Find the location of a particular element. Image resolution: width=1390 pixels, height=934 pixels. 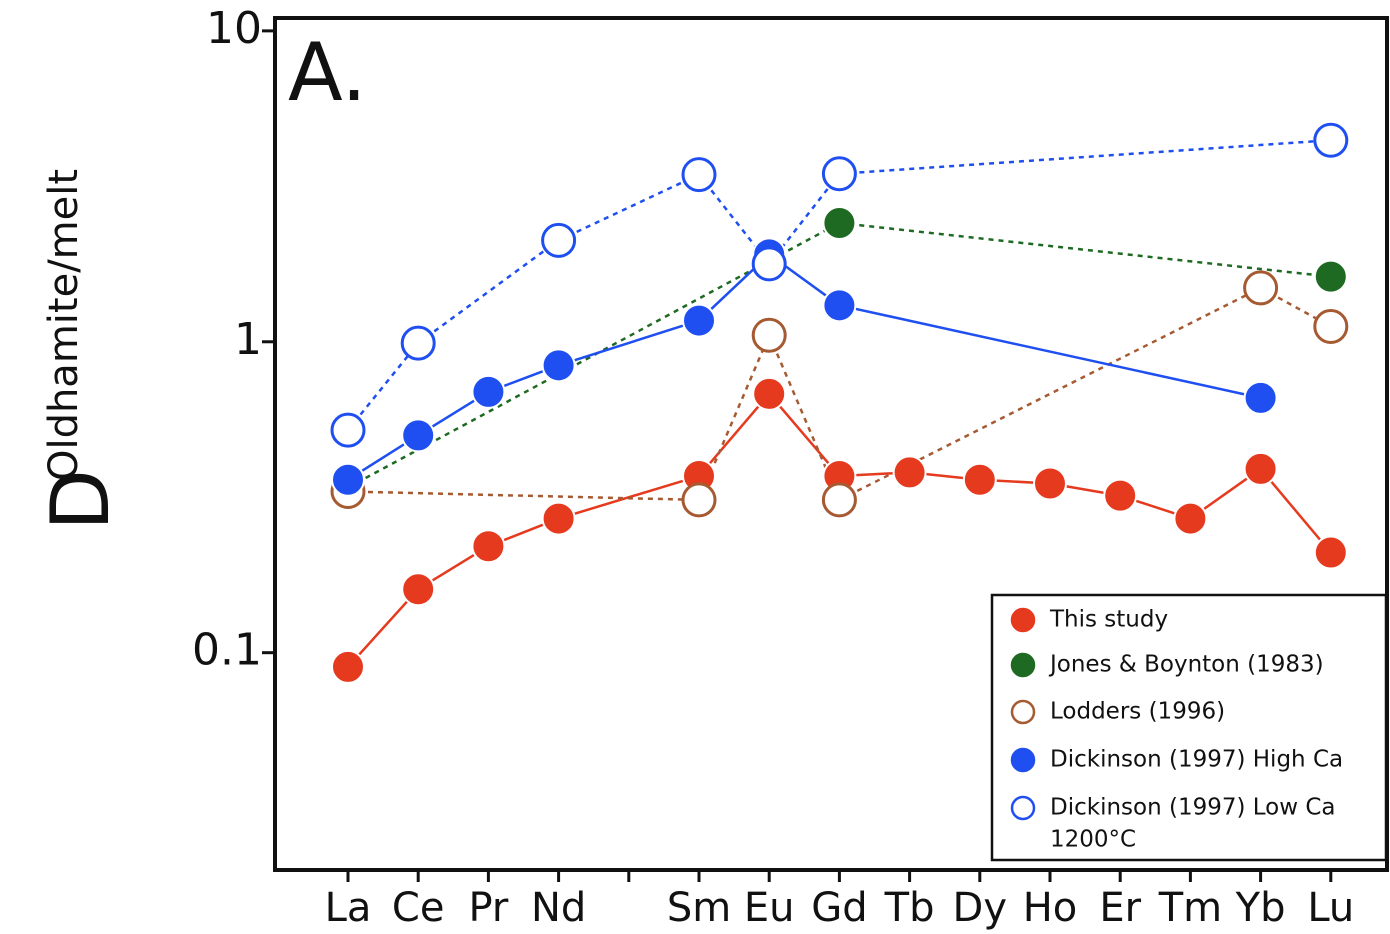

y-axis-label: D Oldhamite/melt is located at coordinates (80, 350).